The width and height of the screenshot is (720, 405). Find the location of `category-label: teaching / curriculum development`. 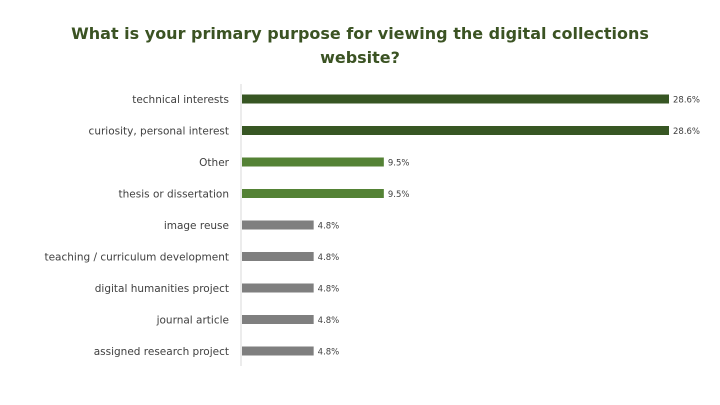

category-label: teaching / curriculum development is located at coordinates (136, 258).